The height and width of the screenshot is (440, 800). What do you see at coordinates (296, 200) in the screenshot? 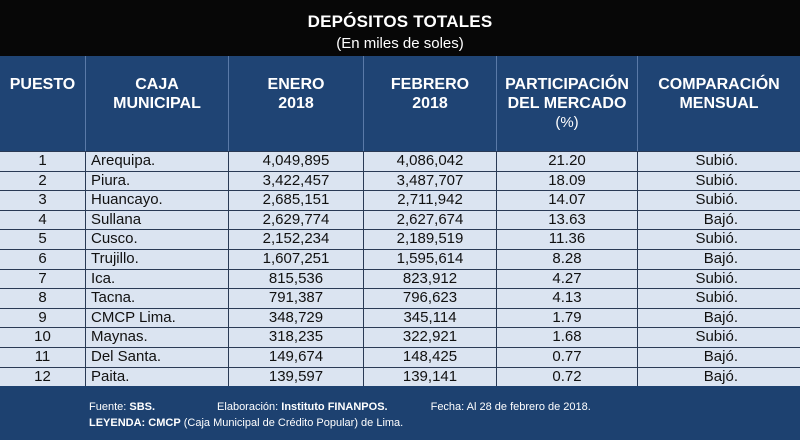
I see `cell-enero: 2,685,151` at bounding box center [296, 200].